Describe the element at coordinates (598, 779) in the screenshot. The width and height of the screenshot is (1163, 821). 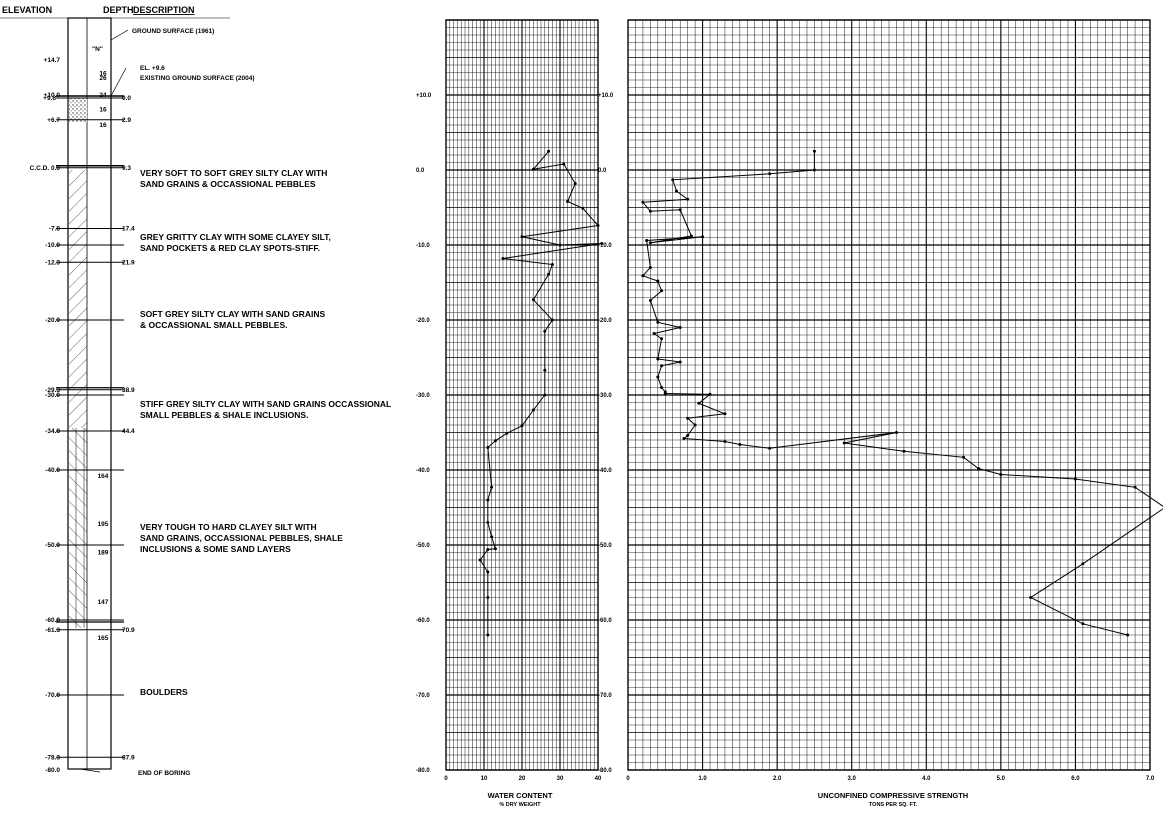
I see `x-tick-label: 40` at that location.